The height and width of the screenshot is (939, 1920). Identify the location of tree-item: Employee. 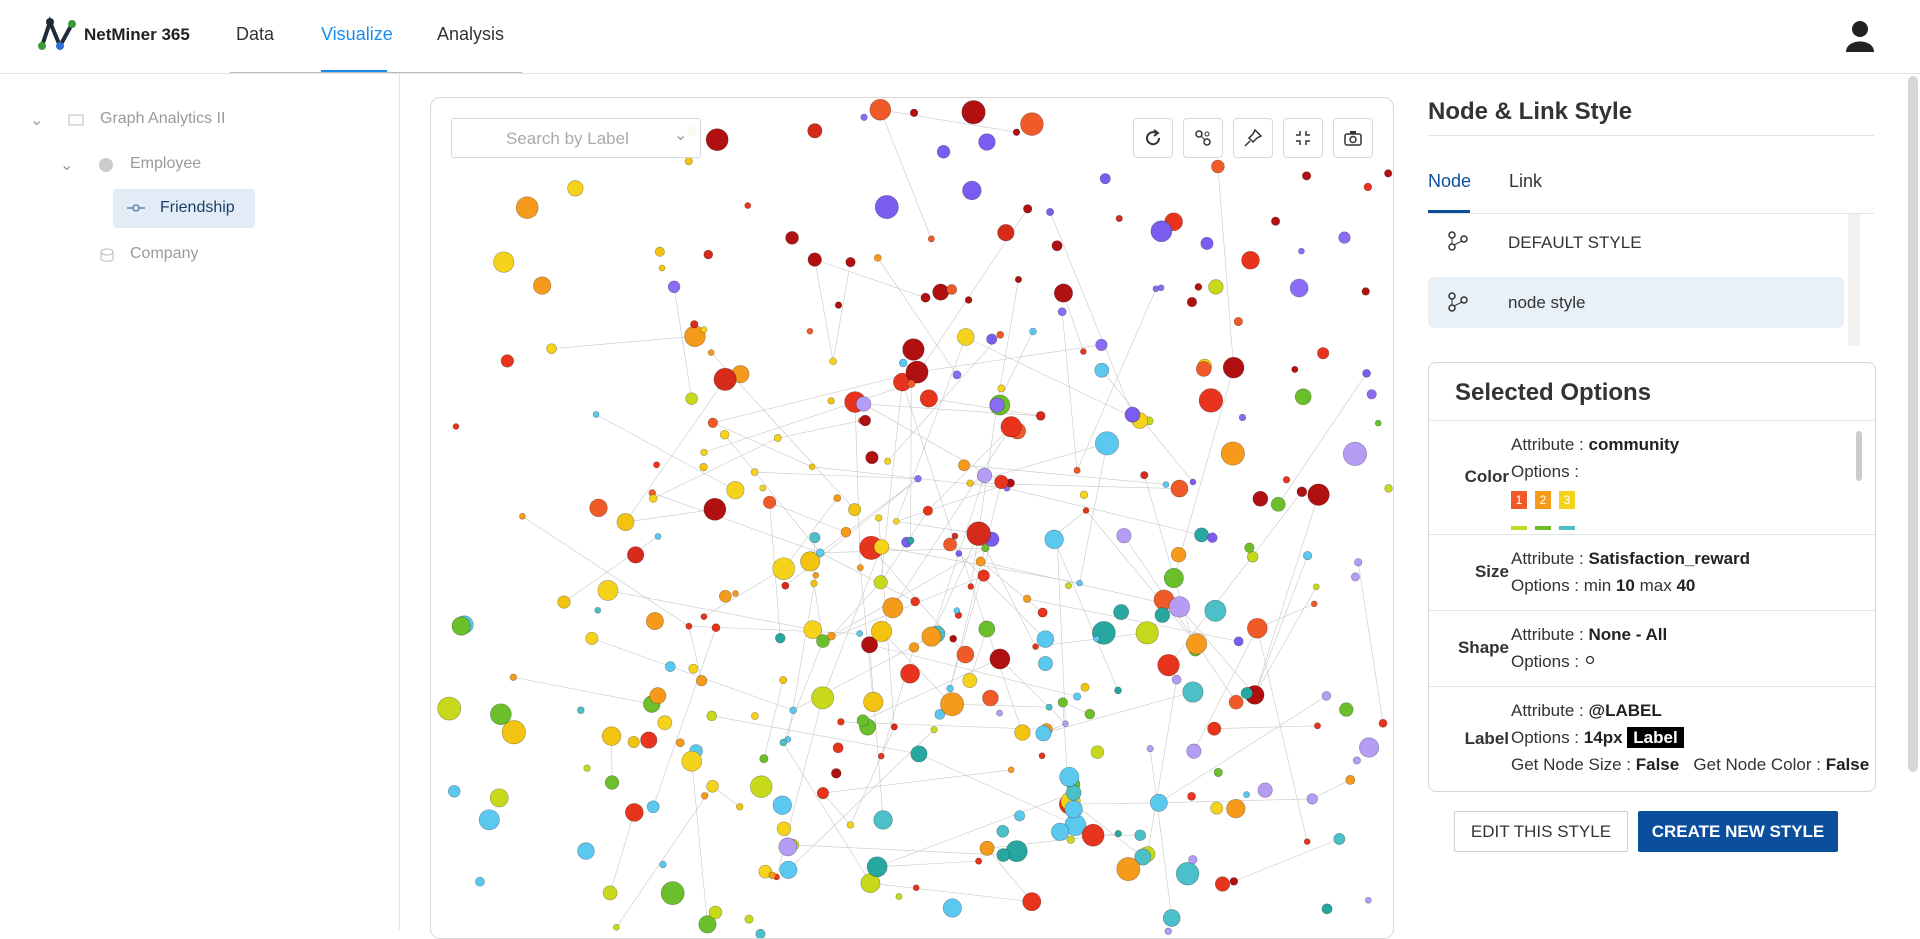
(165, 164).